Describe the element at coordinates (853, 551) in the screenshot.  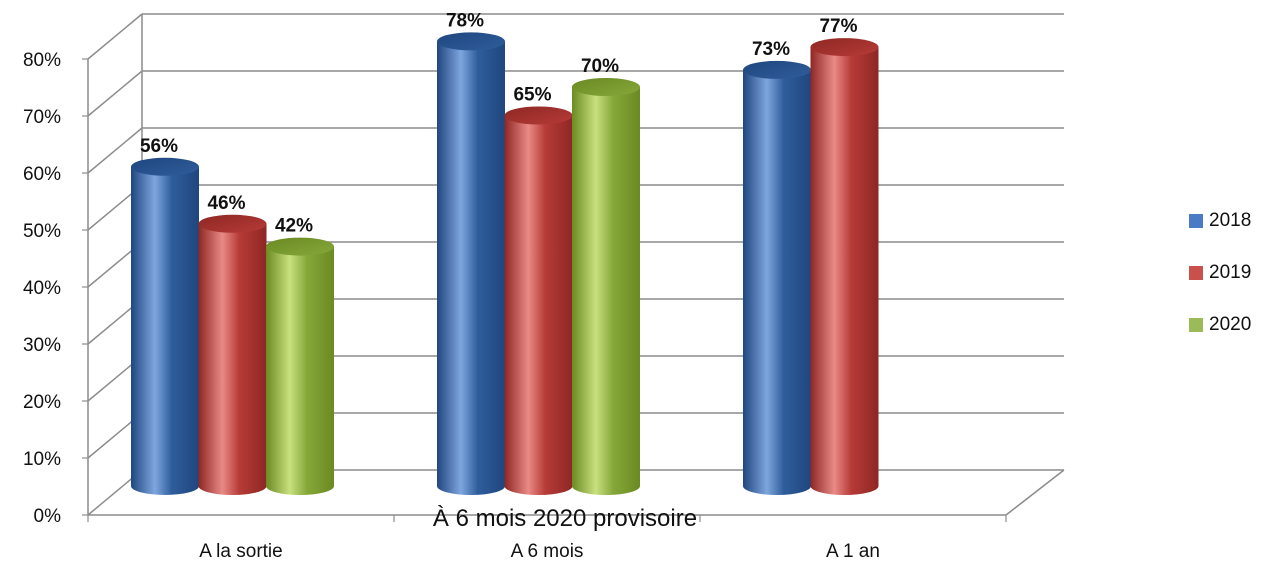
I see `x-tick-label: A 1 an` at that location.